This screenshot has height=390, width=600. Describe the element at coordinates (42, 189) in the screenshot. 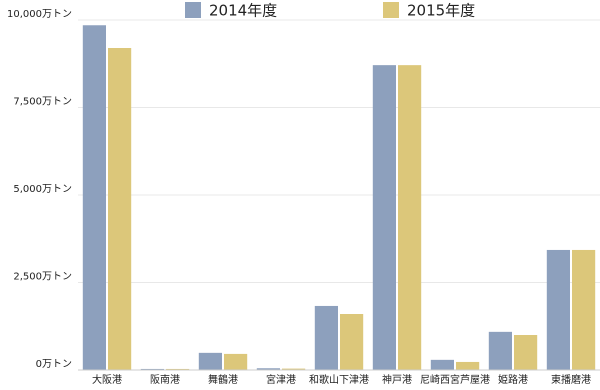

I see `y-tick-label: 5,000万トン` at that location.